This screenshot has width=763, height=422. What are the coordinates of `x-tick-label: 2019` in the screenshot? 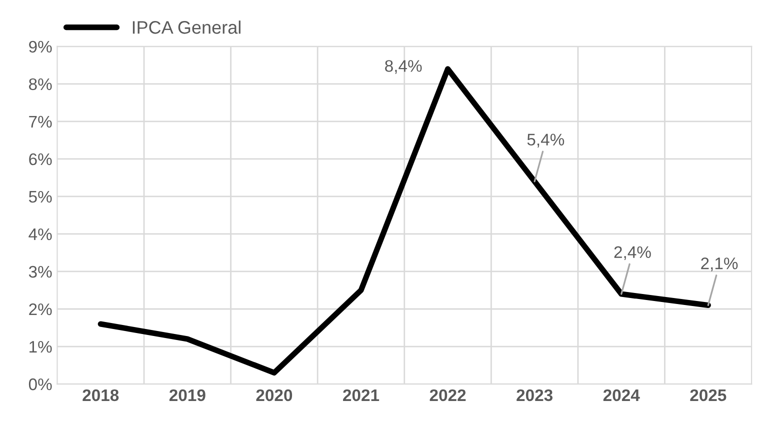 It's located at (187, 395).